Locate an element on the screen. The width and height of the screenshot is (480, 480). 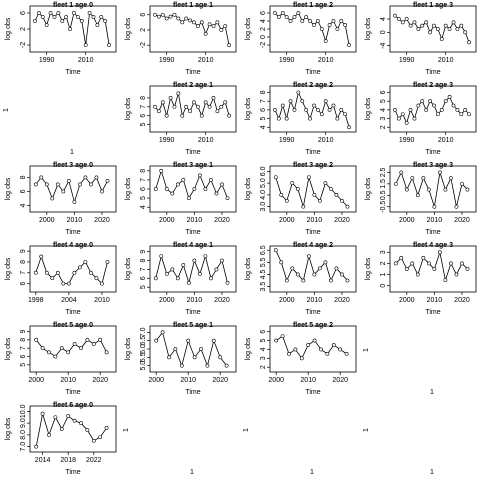
y-axis-label: 1 is located at coordinates (246, 430).